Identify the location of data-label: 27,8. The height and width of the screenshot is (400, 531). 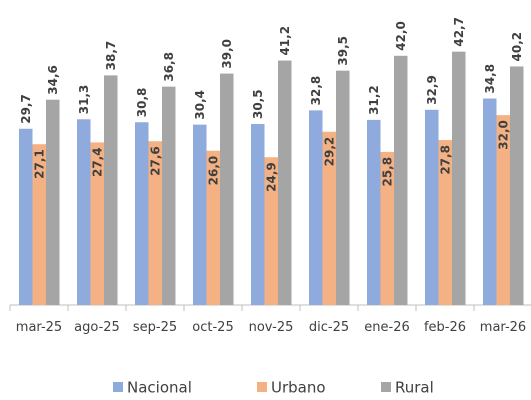
(446, 160).